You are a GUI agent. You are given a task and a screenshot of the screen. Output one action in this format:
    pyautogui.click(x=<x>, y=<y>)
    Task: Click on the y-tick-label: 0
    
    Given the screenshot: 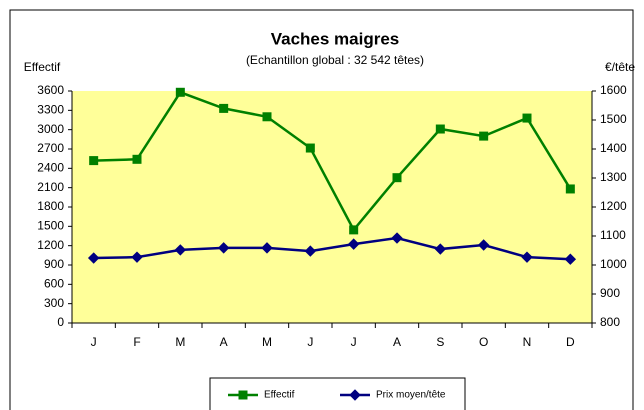 What is the action you would take?
    pyautogui.click(x=60, y=322)
    